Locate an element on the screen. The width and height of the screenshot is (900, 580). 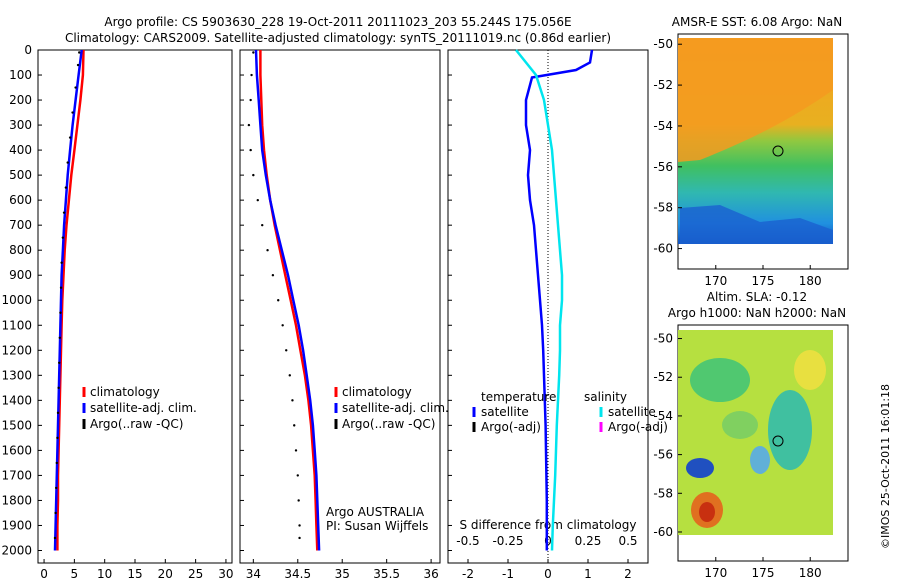
x-tick-label: 1 is located at coordinates (588, 573).